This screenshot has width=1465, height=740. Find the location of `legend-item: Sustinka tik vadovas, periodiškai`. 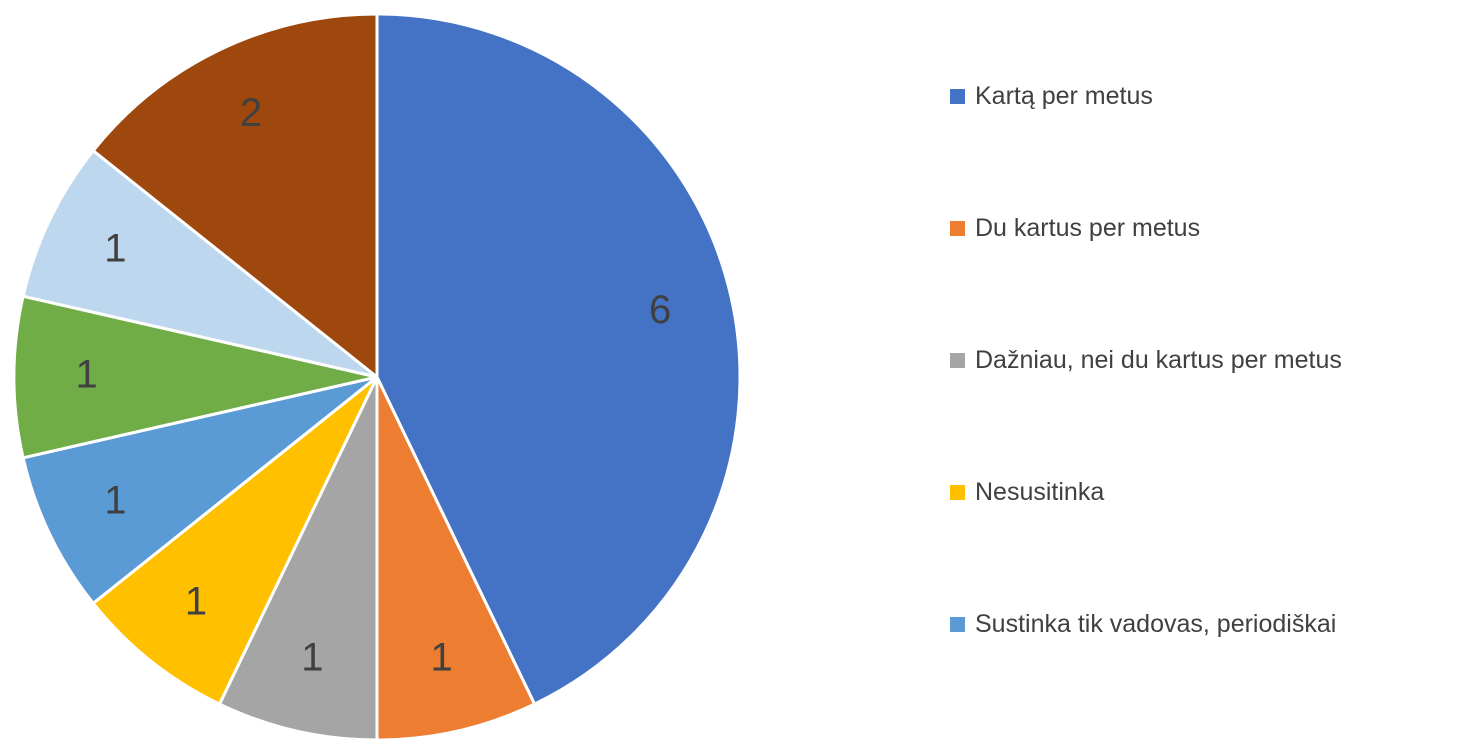

legend-item: Sustinka tik vadovas, periodiškai is located at coordinates (1202, 624).